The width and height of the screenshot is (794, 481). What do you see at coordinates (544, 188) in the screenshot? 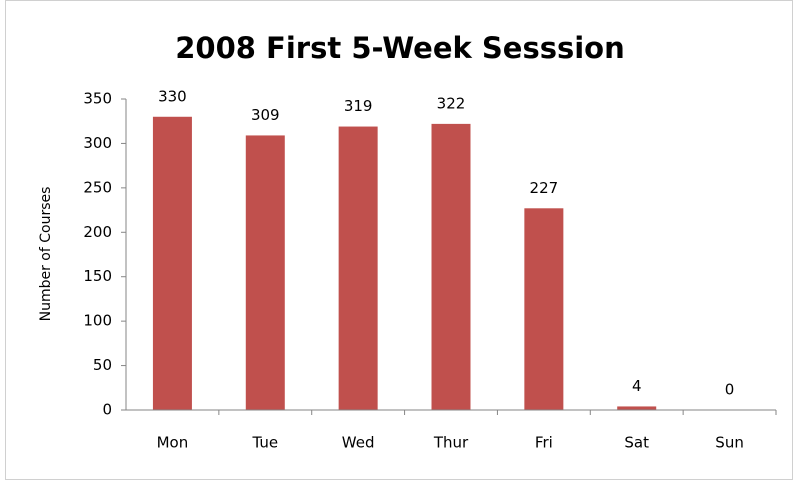
I see `data-label: 227` at bounding box center [544, 188].